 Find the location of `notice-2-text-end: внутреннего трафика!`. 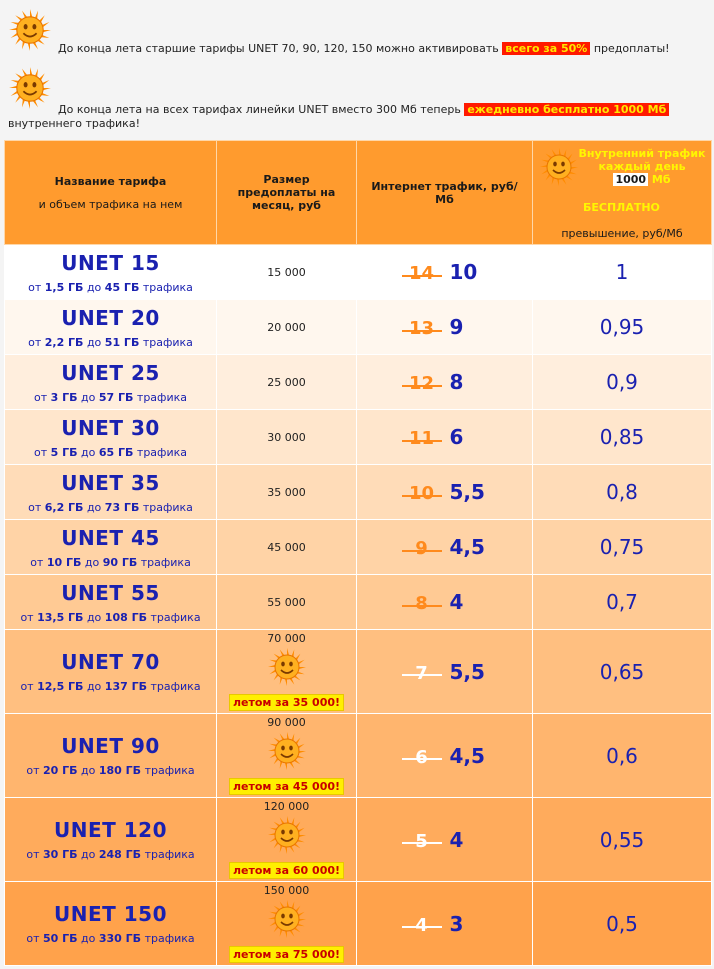

notice-2-text-end: внутреннего трафика! is located at coordinates (74, 123).